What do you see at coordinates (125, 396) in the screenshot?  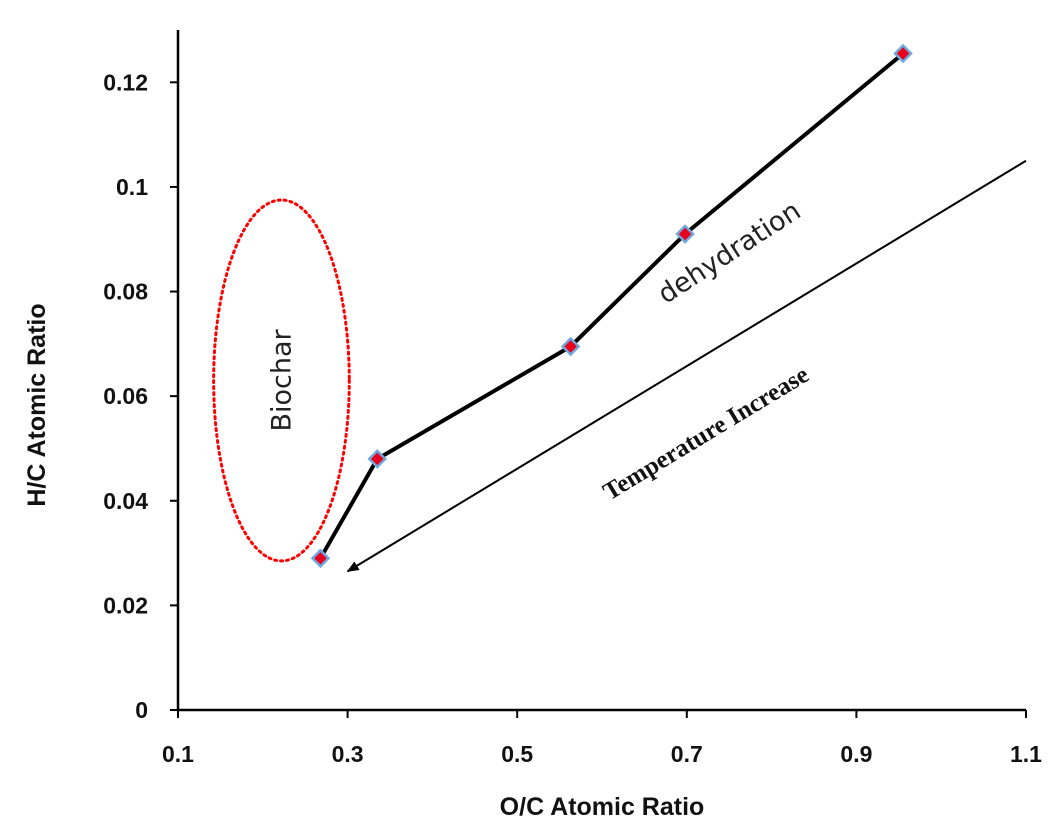 I see `y-tick-label: 0.06` at bounding box center [125, 396].